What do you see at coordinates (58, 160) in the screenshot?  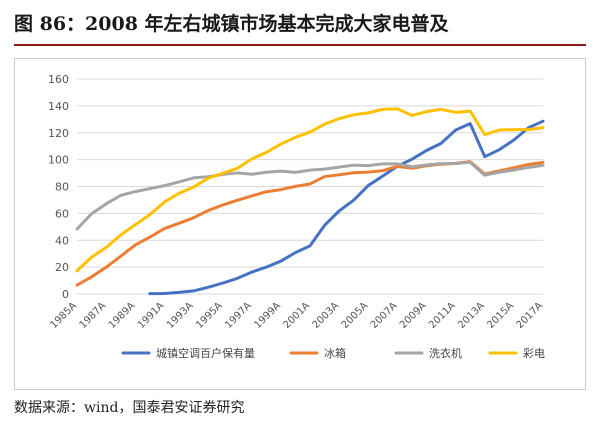 I see `y-tick-label: 100` at bounding box center [58, 160].